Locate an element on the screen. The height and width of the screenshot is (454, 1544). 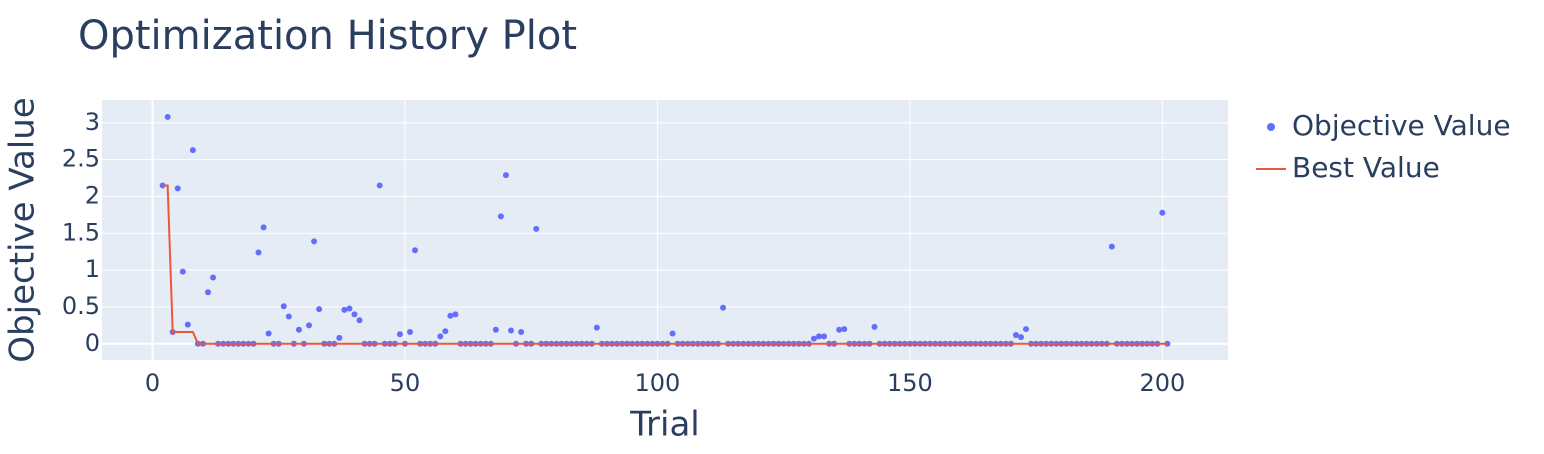
chart-title: Optimization History Plot is located at coordinates (327, 36).